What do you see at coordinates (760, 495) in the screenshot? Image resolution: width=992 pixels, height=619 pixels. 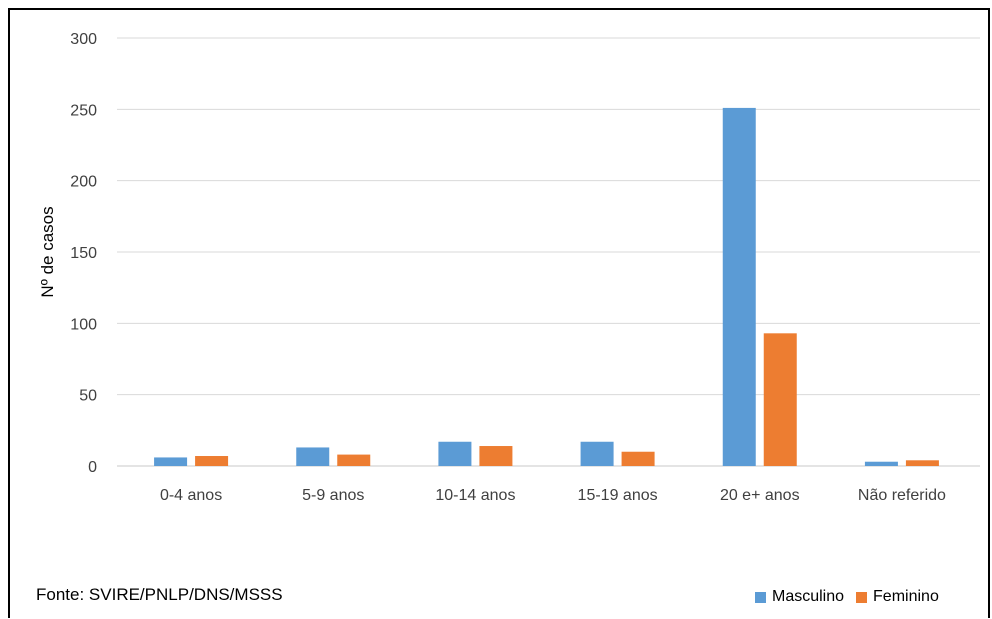 I see `x-tick-label: 20 e+ anos` at bounding box center [760, 495].